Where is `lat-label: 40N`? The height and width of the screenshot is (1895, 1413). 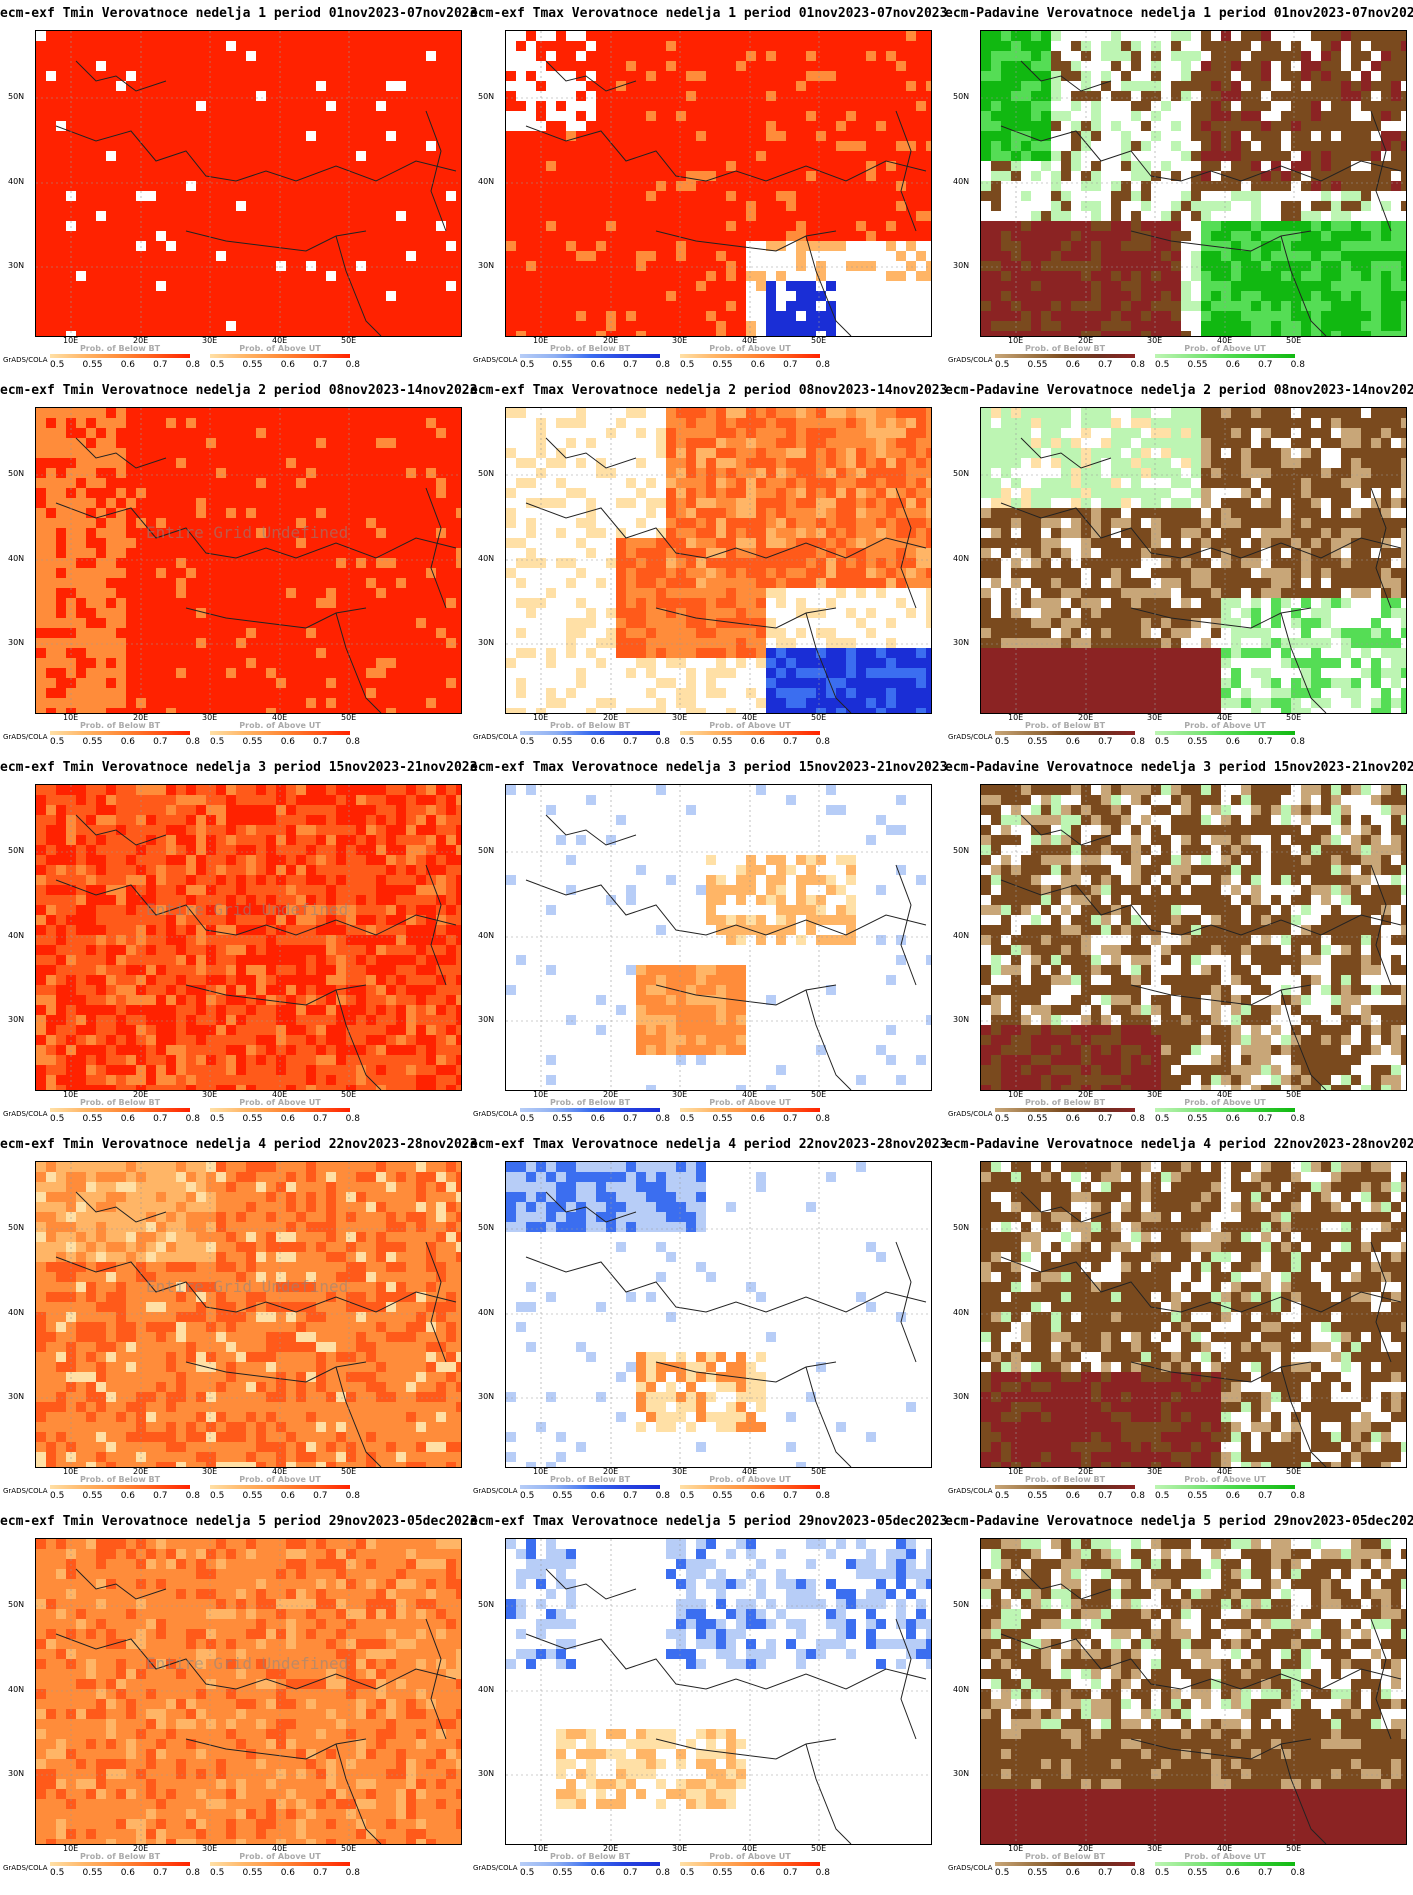
lat-label: 40N is located at coordinates (961, 935).